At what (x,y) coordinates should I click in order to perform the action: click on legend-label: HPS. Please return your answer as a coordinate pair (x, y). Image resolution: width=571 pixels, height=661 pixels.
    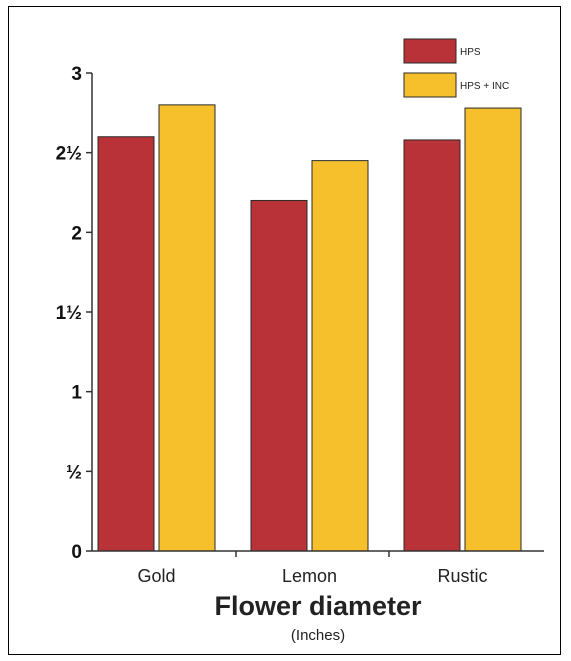
    Looking at the image, I should click on (470, 52).